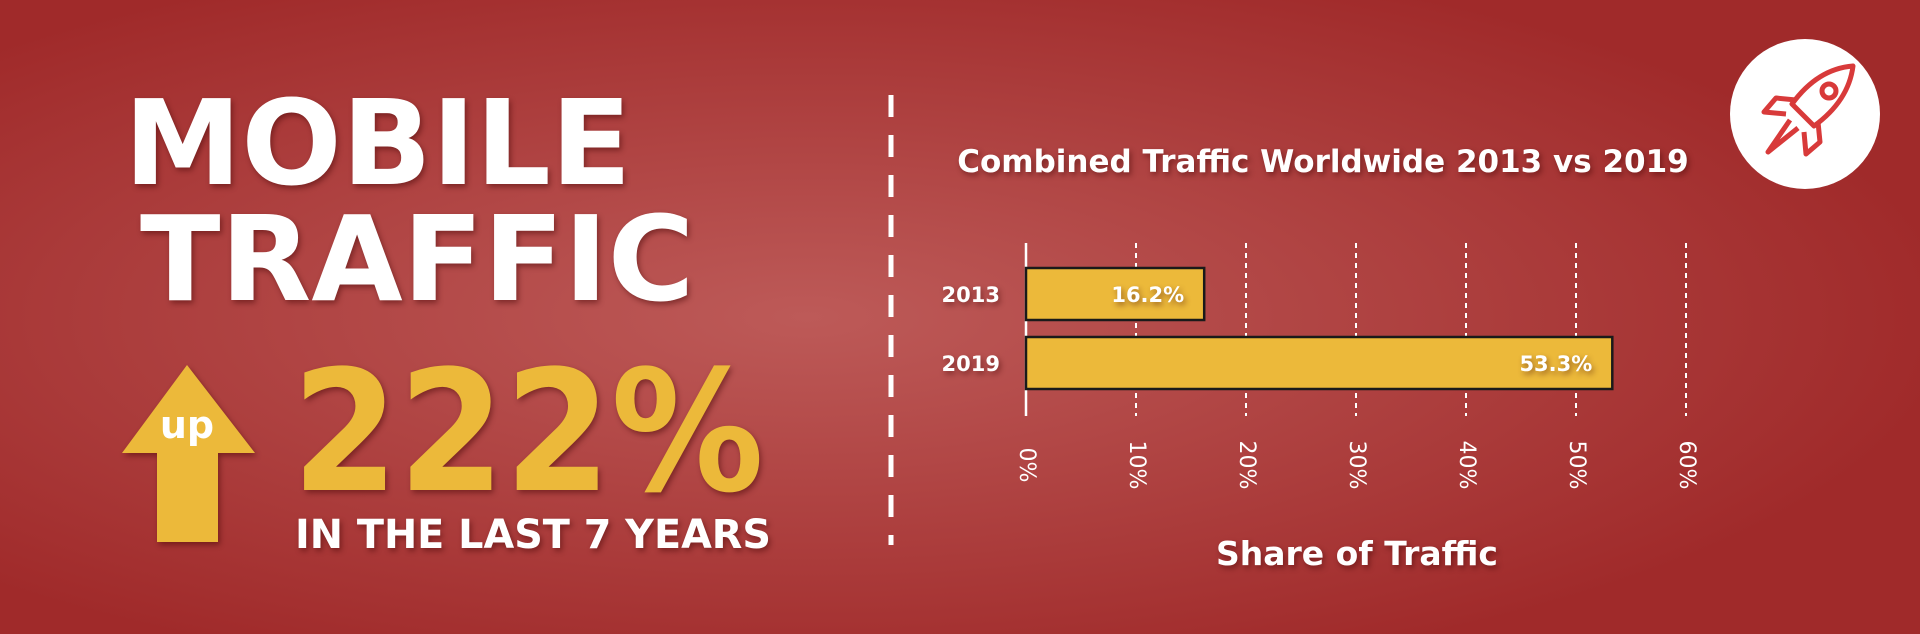 Image resolution: width=1920 pixels, height=634 pixels. Describe the element at coordinates (1555, 364) in the screenshot. I see `value-label: 53.3%` at that location.